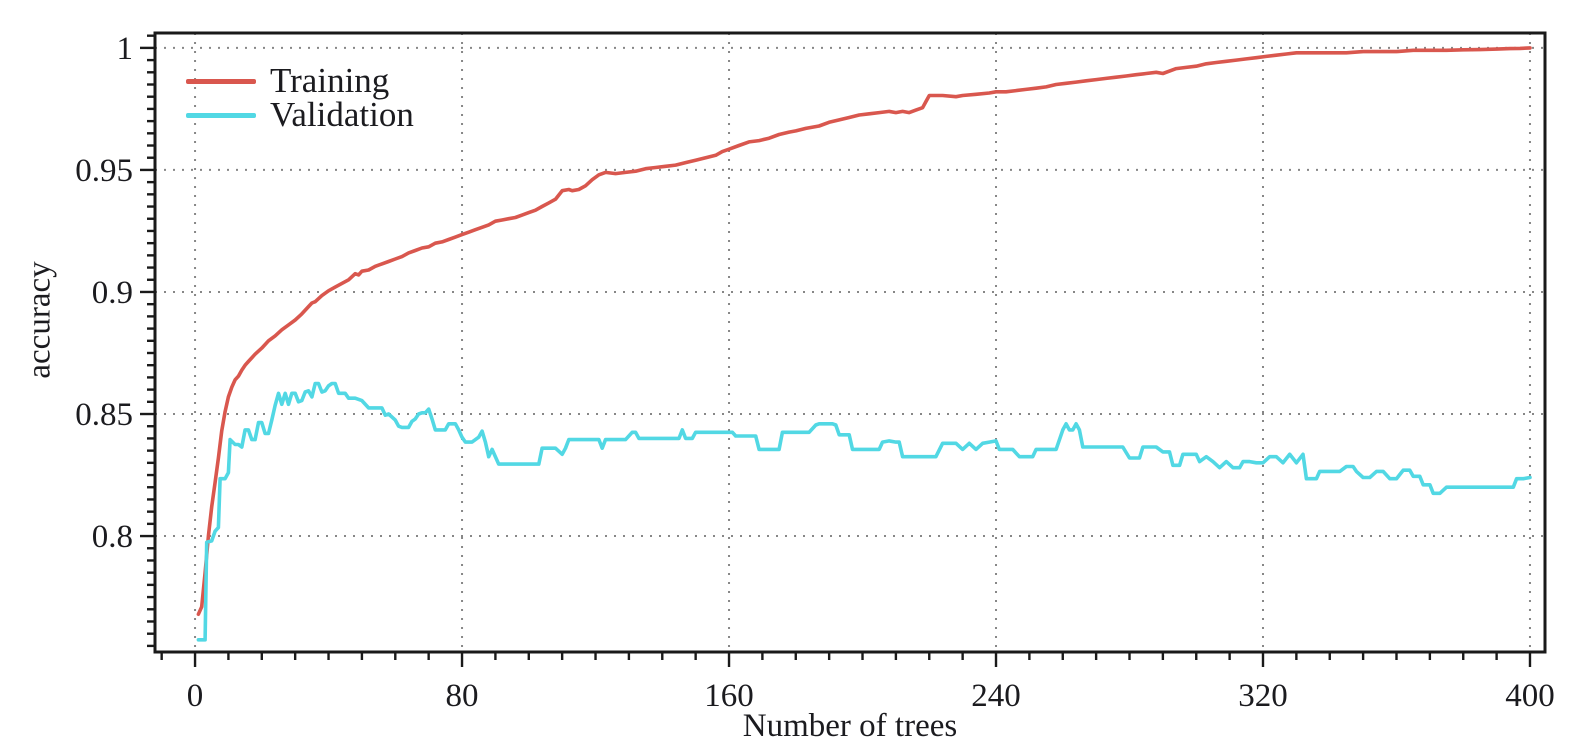 This screenshot has width=1596, height=746. Describe the element at coordinates (729, 696) in the screenshot. I see `svg-text: 160` at that location.